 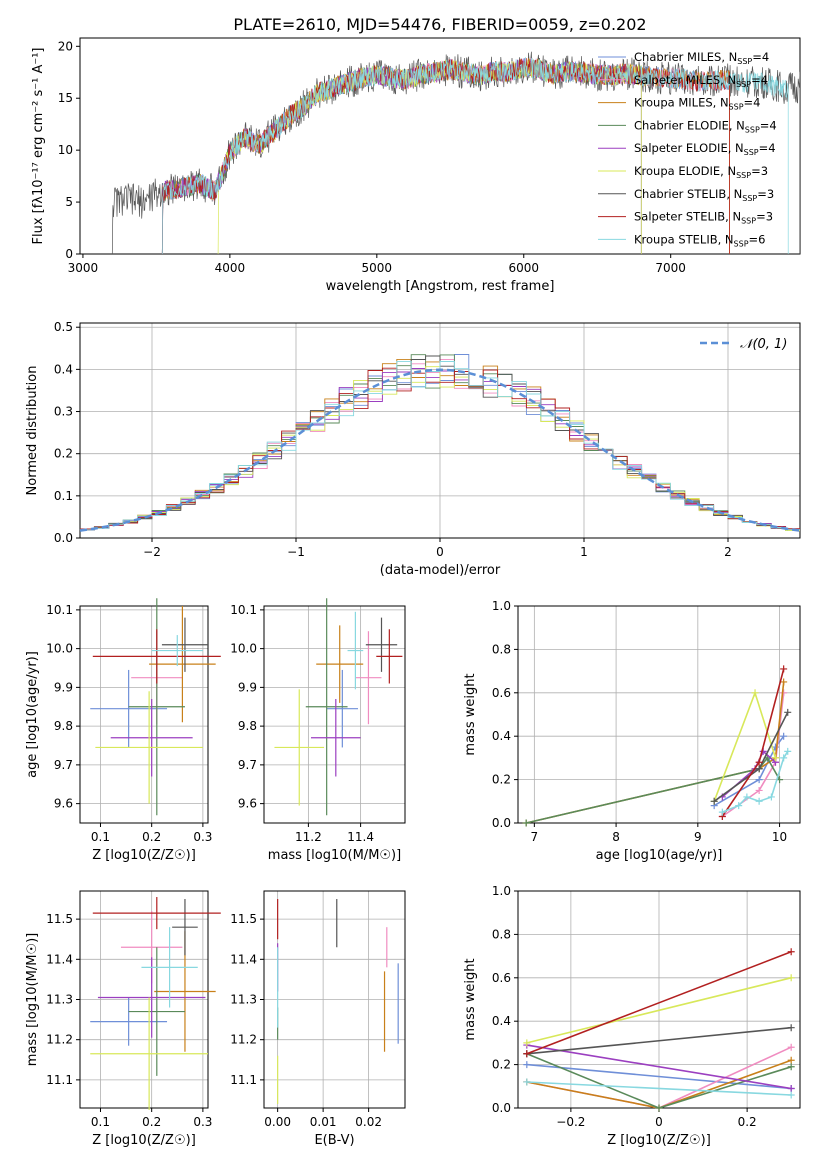 I want to click on legend-entry: Kroupa MILES, NSSP=4, so click(x=697, y=104).